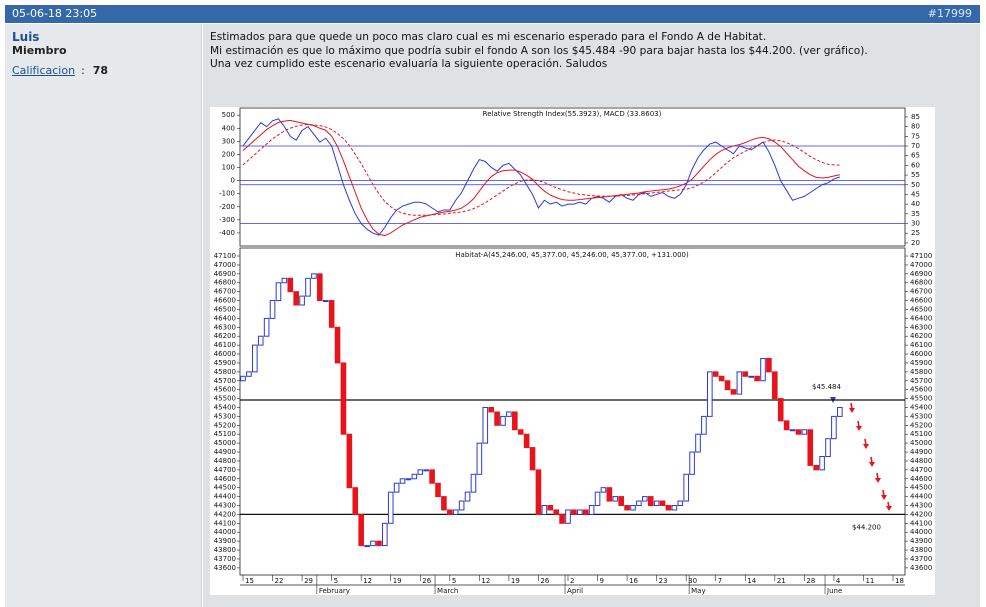 The image size is (986, 607). What do you see at coordinates (921, 532) in the screenshot?
I see `y2-tick-label: 44000` at bounding box center [921, 532].